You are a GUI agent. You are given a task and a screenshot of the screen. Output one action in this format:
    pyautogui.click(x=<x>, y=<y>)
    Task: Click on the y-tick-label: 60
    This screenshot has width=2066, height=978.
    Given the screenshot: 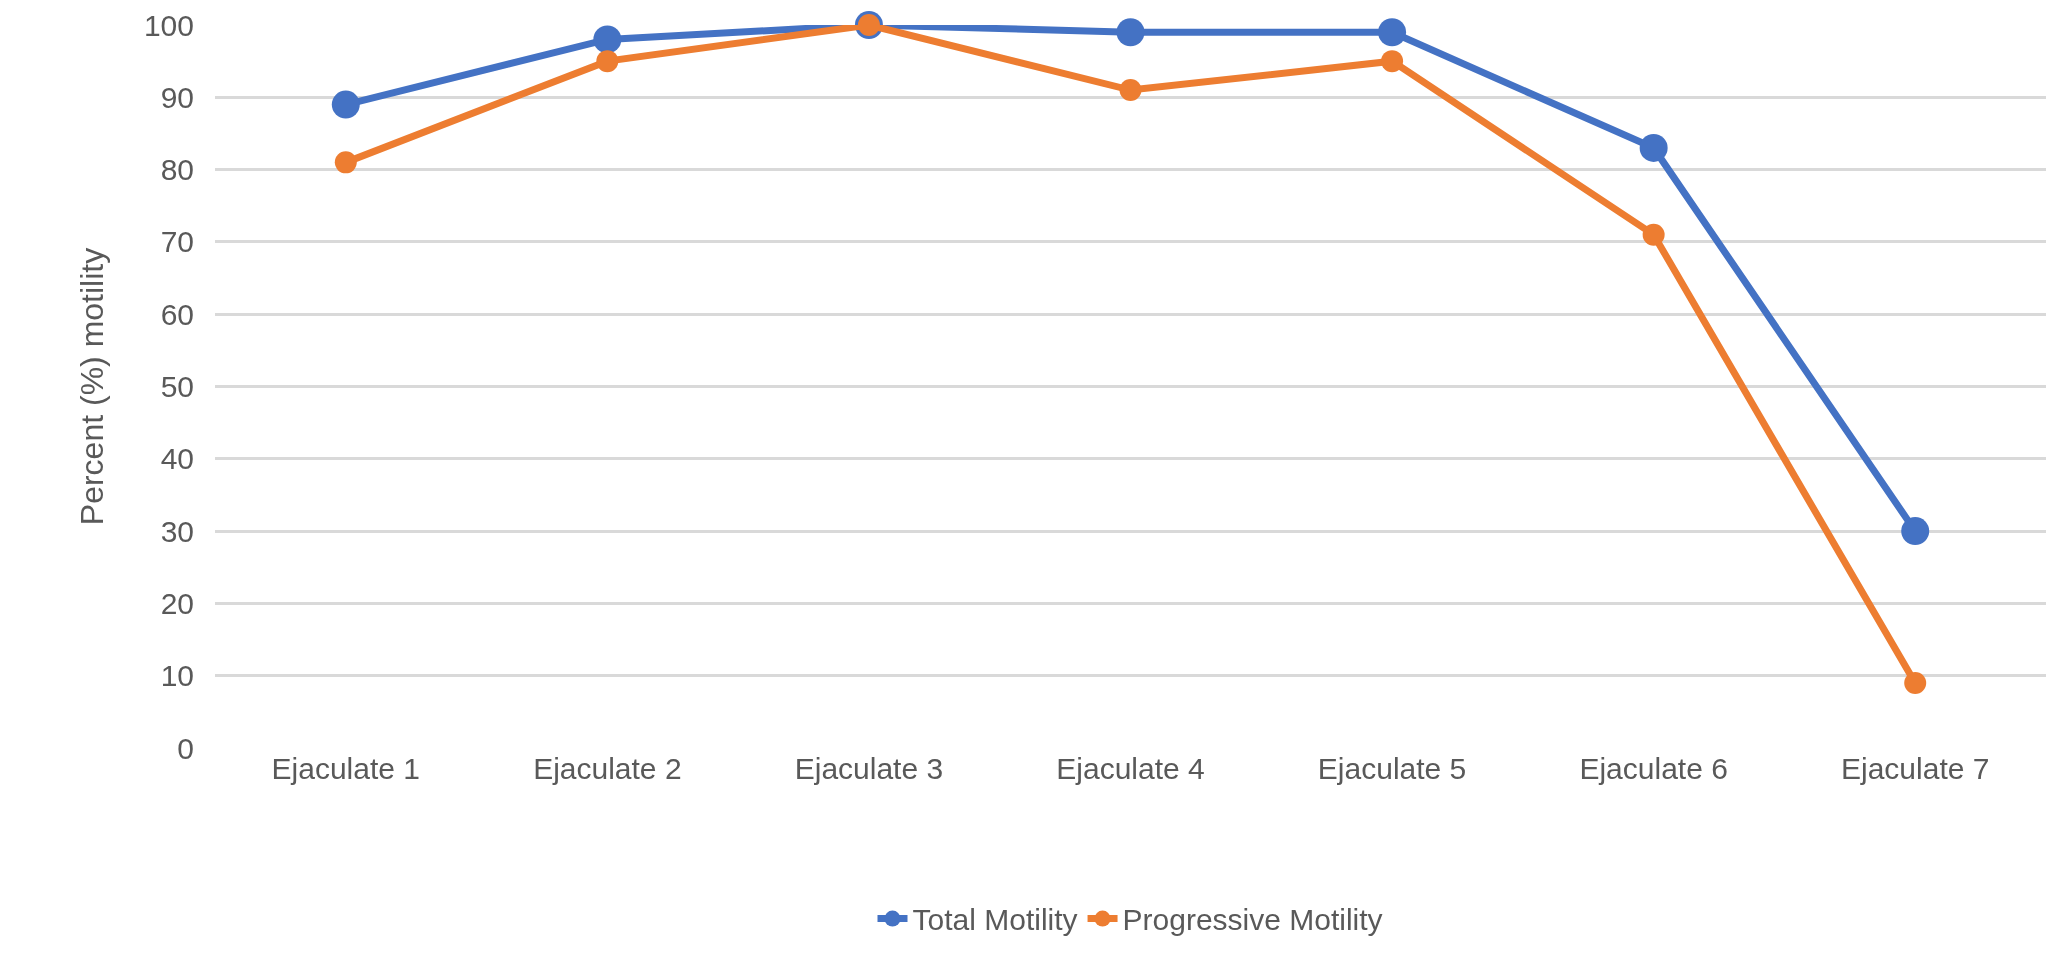 What is the action you would take?
    pyautogui.click(x=177, y=314)
    